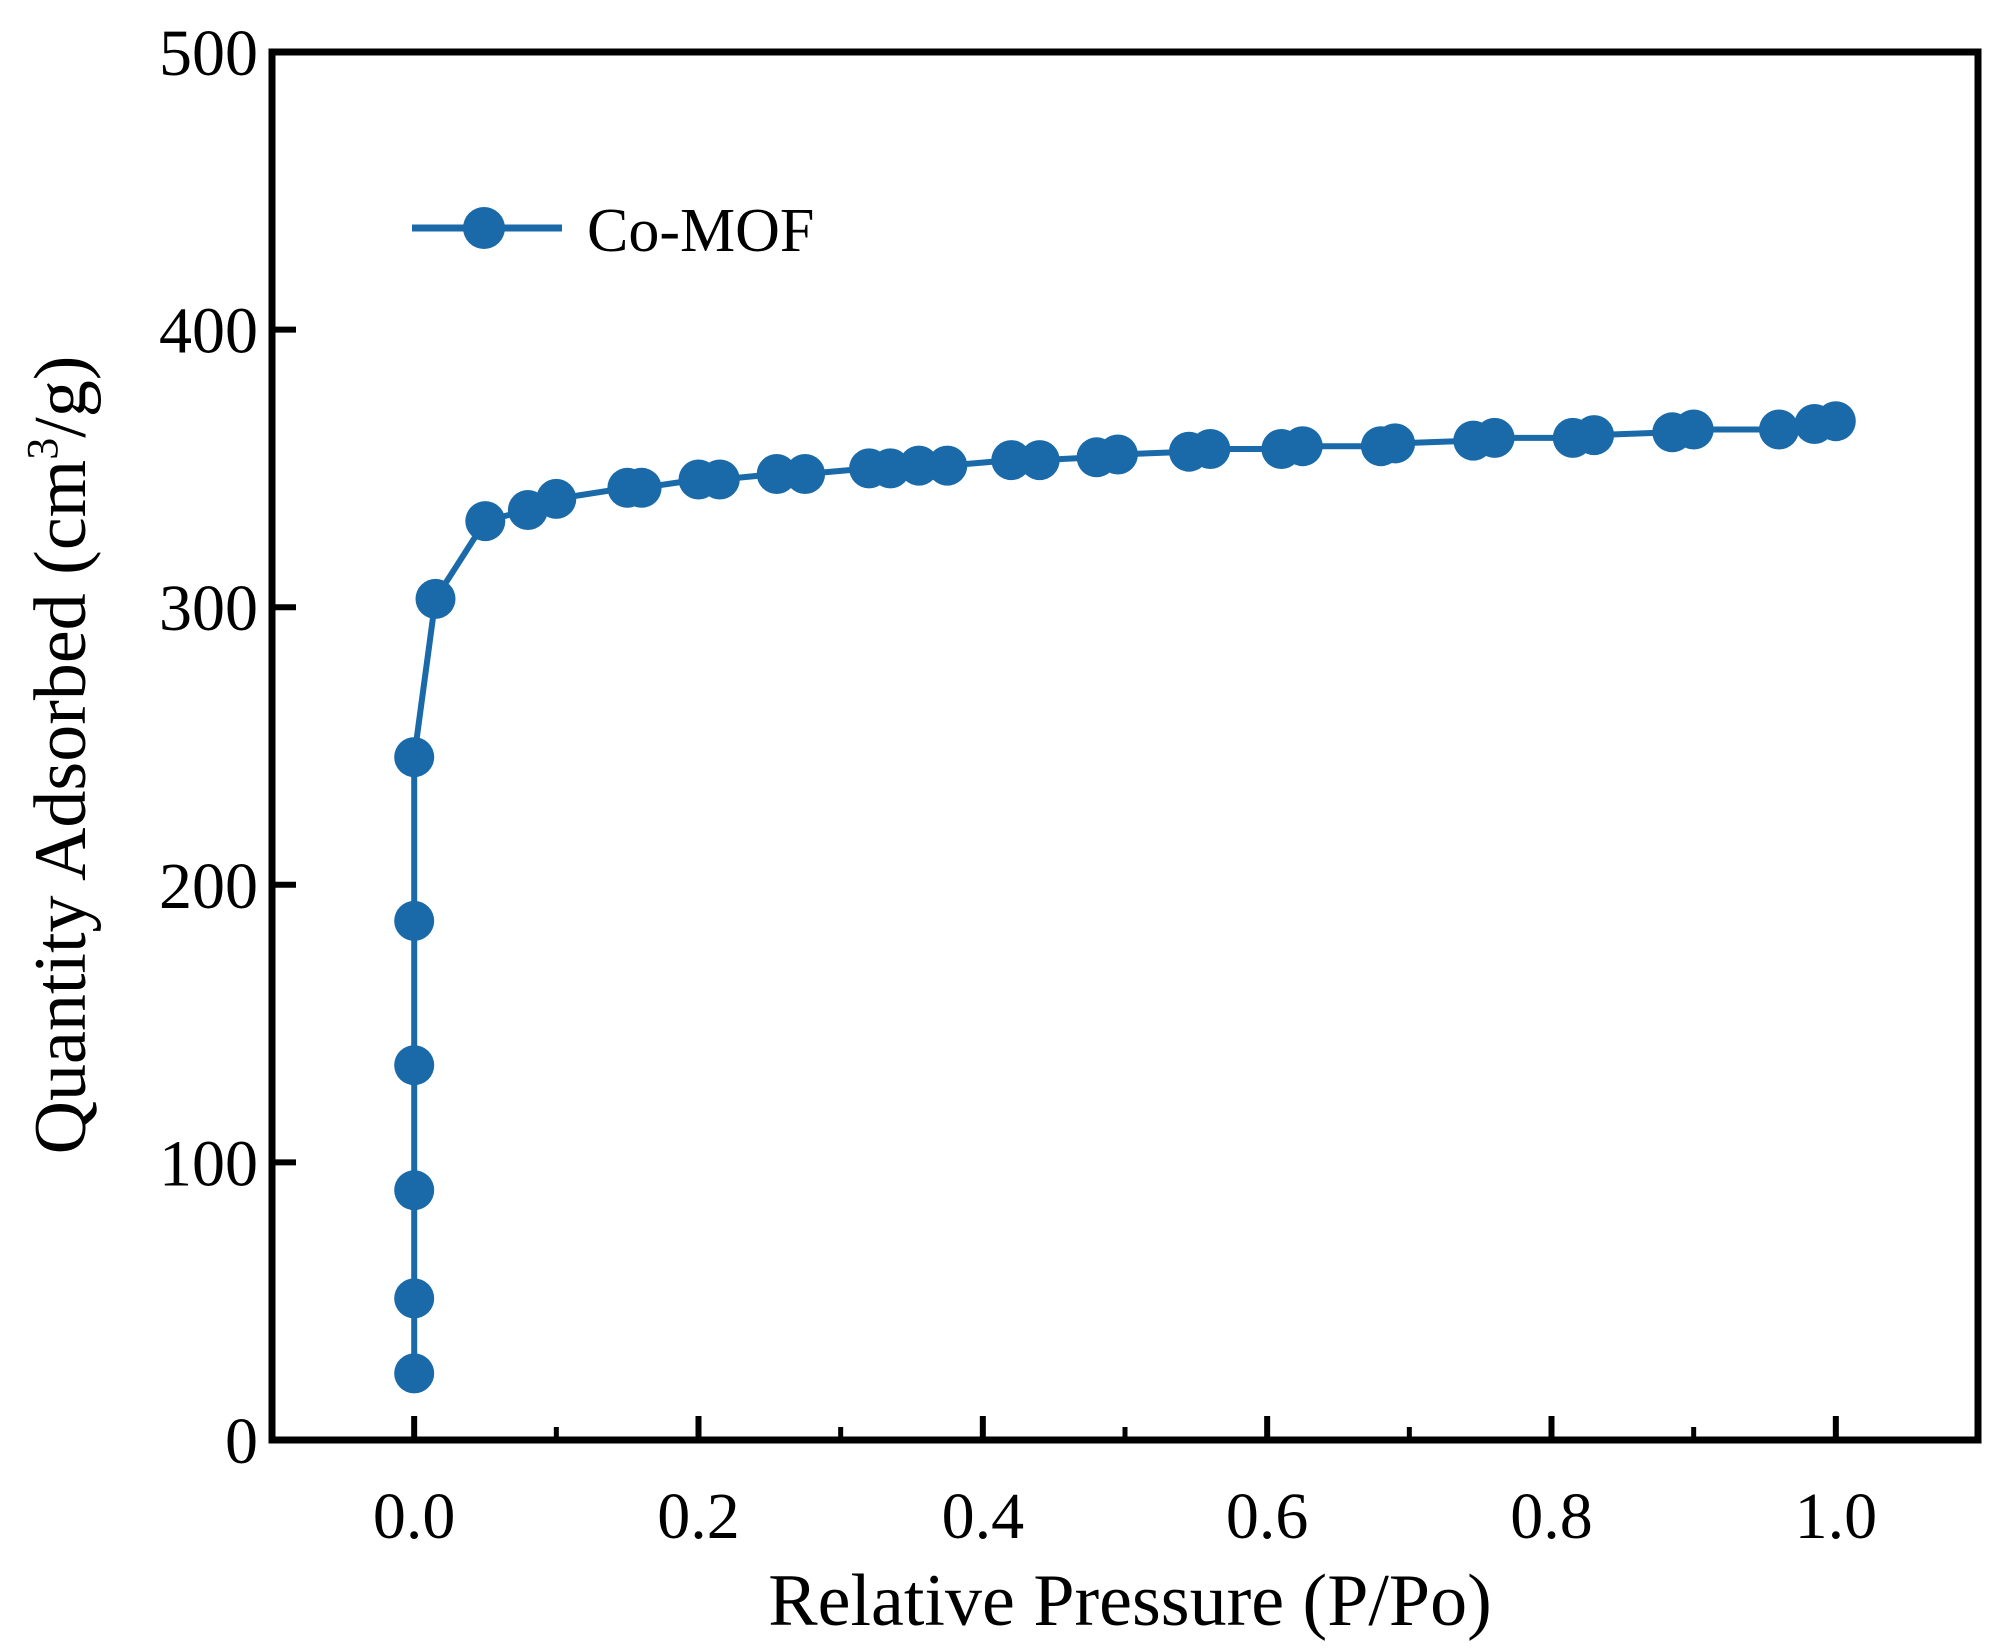 This screenshot has height=1649, width=2000. I want to click on y-tick-label: 200, so click(208, 886).